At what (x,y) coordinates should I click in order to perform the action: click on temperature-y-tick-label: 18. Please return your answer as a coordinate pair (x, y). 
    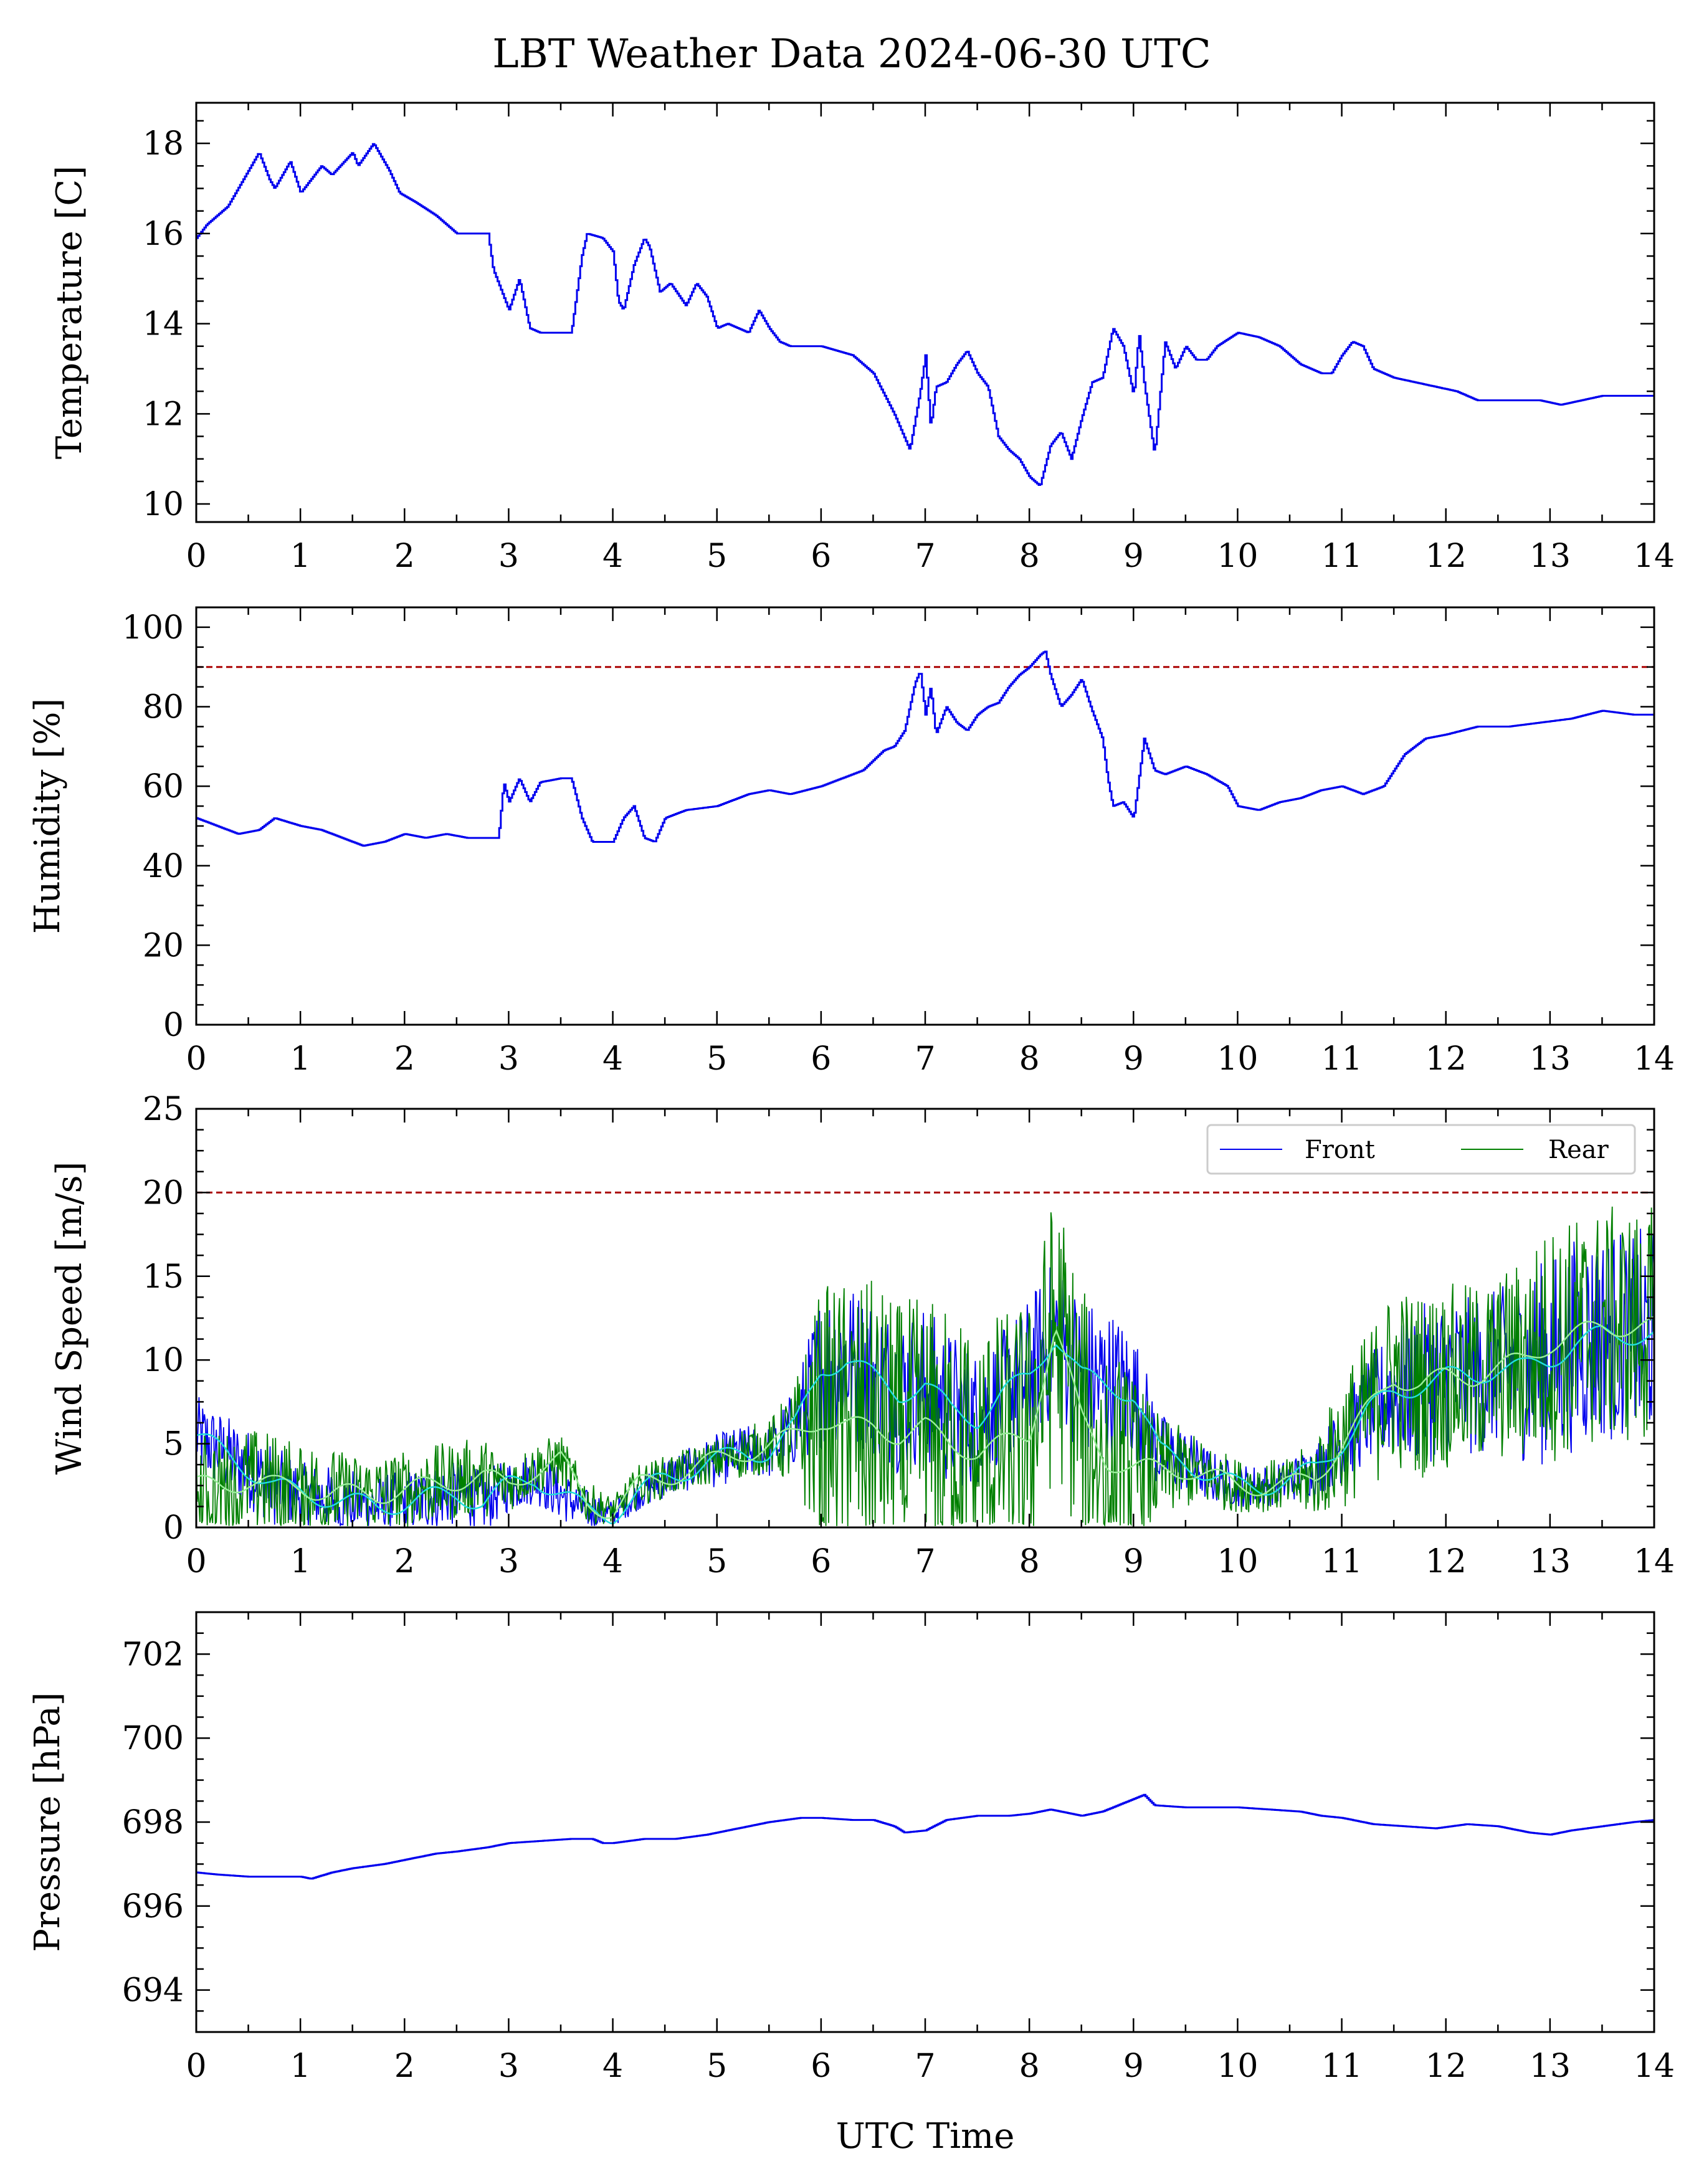
    Looking at the image, I should click on (163, 144).